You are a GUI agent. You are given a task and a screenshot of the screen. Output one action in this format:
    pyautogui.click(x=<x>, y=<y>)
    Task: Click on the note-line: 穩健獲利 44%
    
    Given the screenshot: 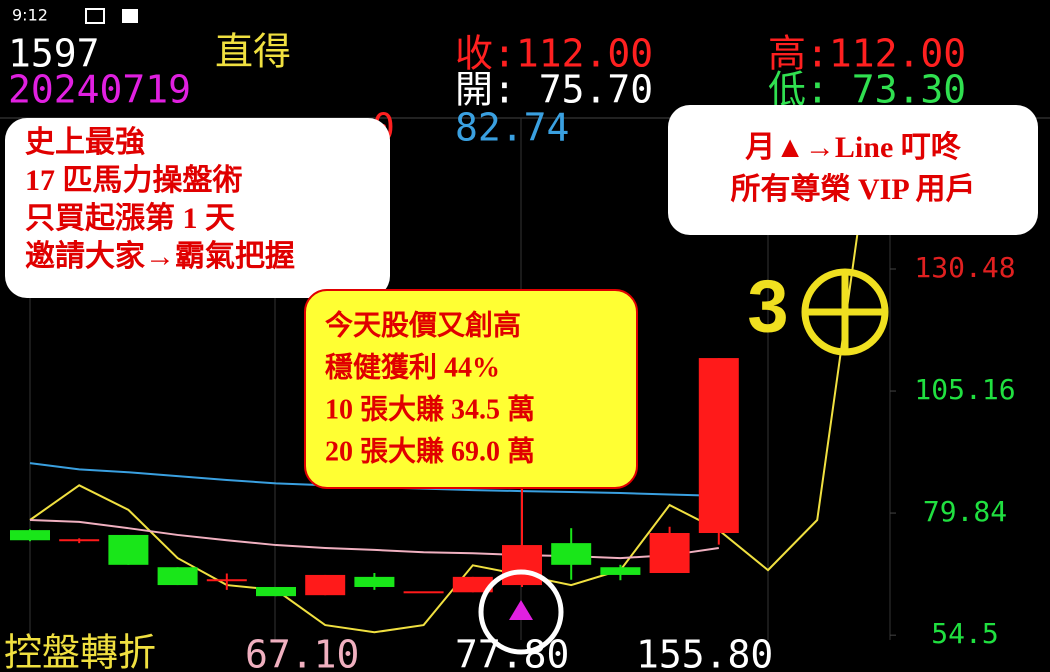 What is the action you would take?
    pyautogui.click(x=412, y=367)
    